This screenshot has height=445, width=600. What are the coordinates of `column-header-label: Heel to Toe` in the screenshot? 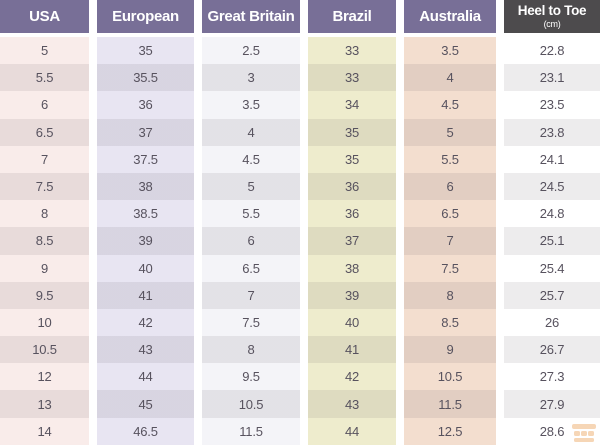 It's located at (552, 11).